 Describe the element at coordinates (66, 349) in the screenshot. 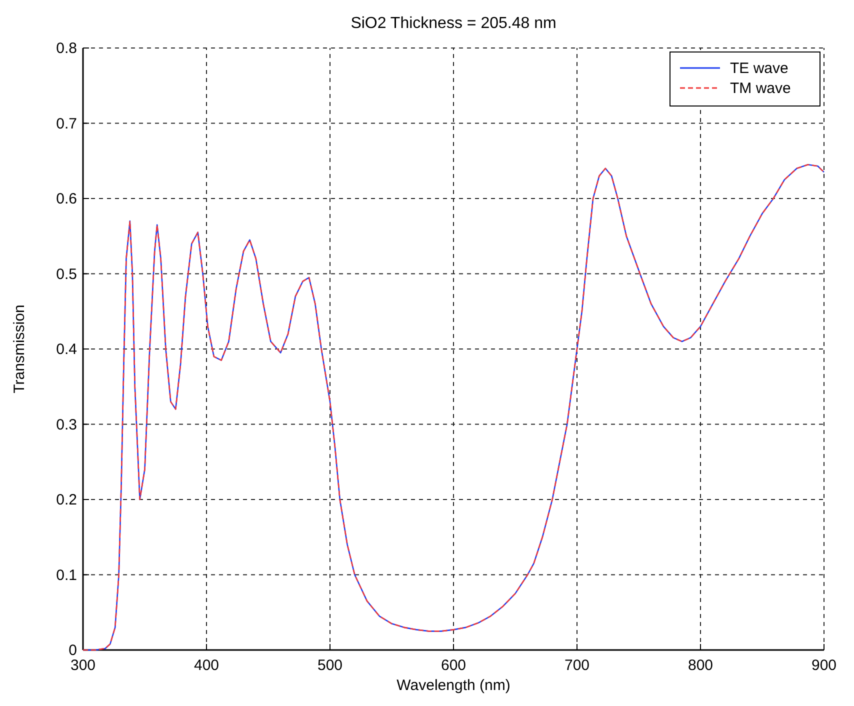

I see `y-tick-label: 0.4` at that location.